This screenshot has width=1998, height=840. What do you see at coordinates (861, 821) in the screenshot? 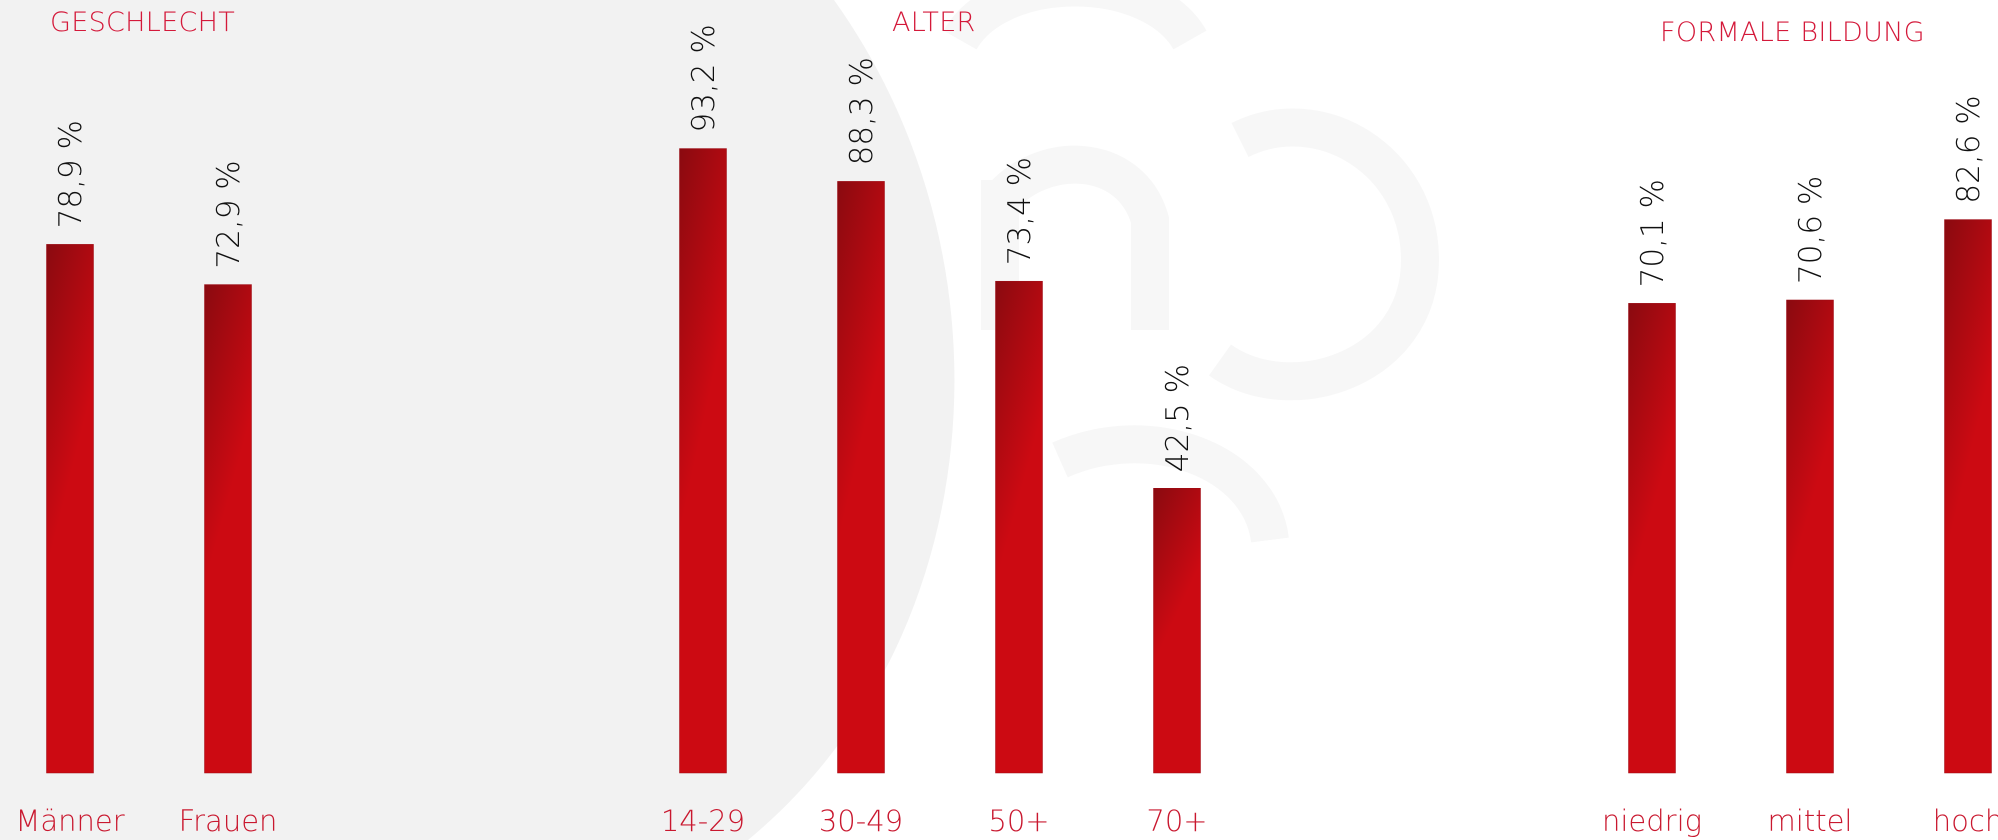
I see `category-label: 30-49` at bounding box center [861, 821].